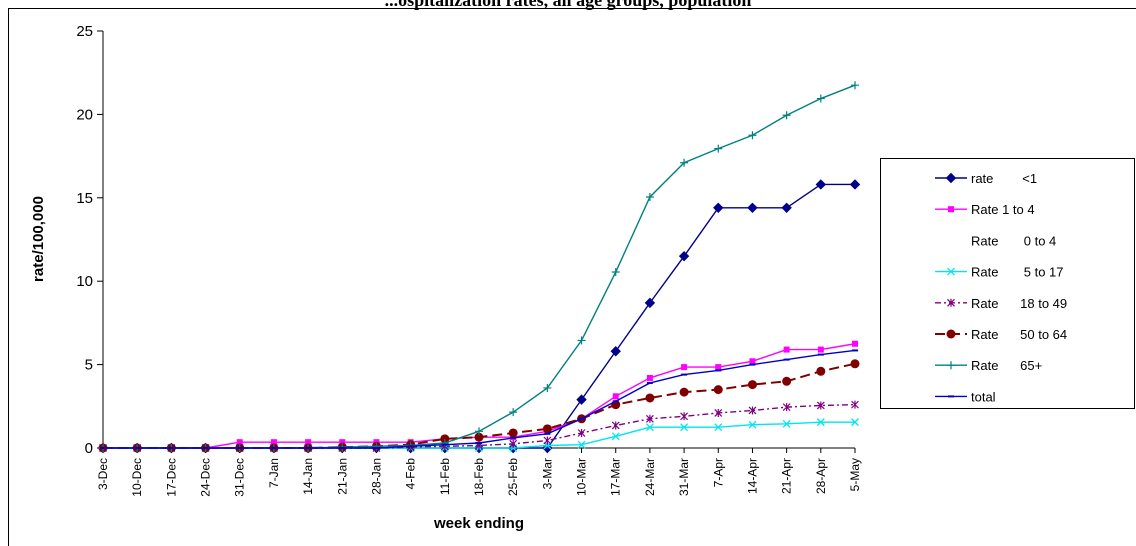 The image size is (1136, 546). I want to click on legend-box, so click(1007, 283).